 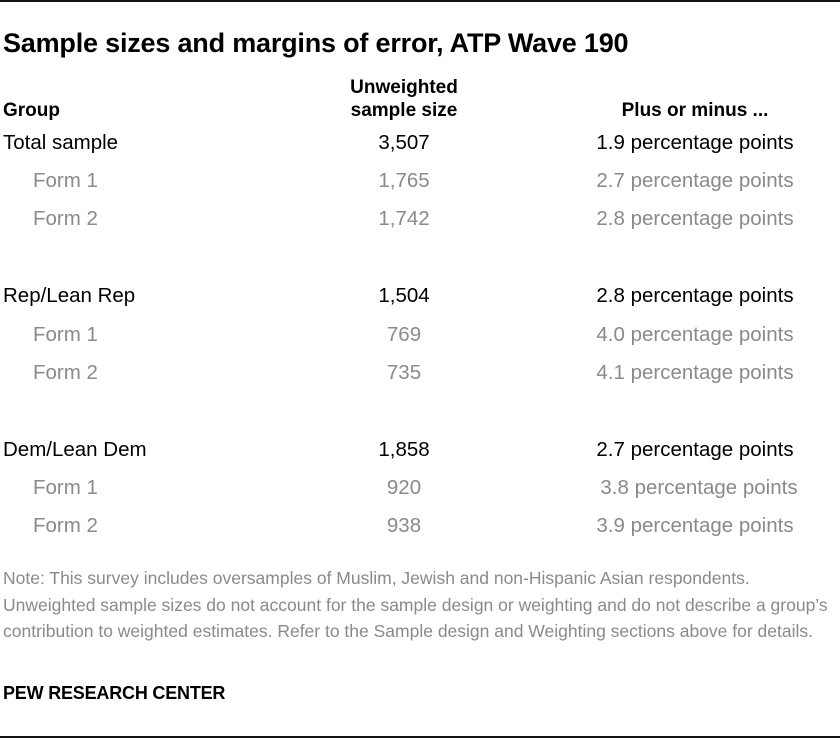 I want to click on row-margin: 1.9 percentage points, so click(x=695, y=142).